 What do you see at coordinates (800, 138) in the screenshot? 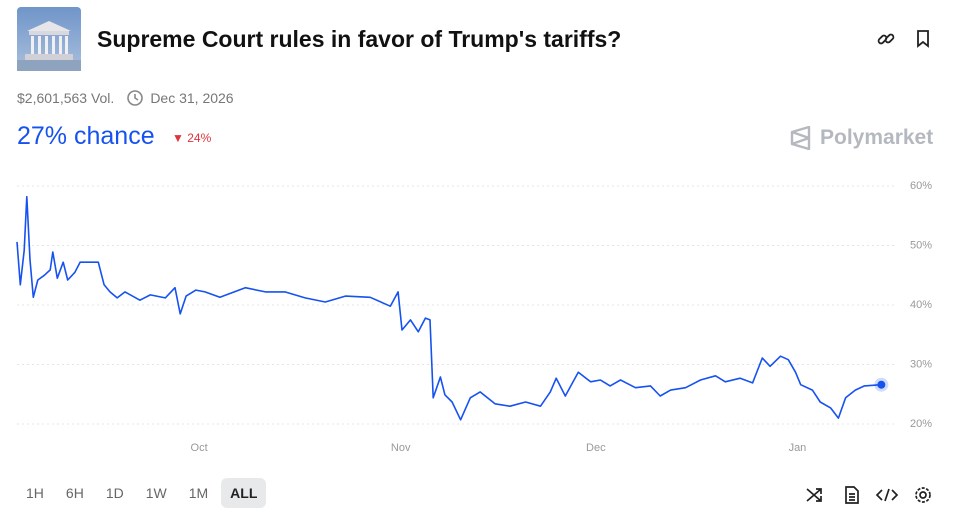
I see `brand-logo` at bounding box center [800, 138].